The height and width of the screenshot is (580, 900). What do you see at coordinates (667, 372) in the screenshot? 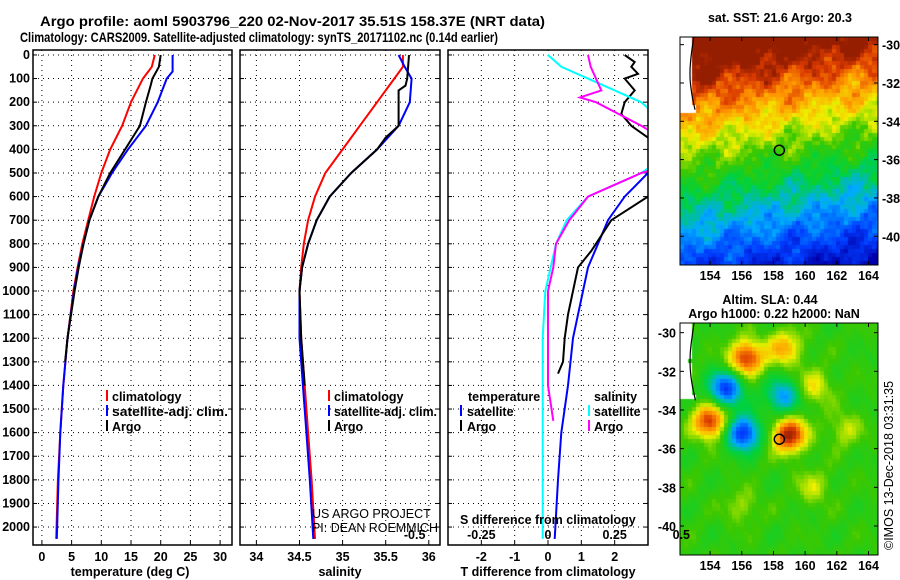
I see `lat-tick-label: -32` at bounding box center [667, 372].